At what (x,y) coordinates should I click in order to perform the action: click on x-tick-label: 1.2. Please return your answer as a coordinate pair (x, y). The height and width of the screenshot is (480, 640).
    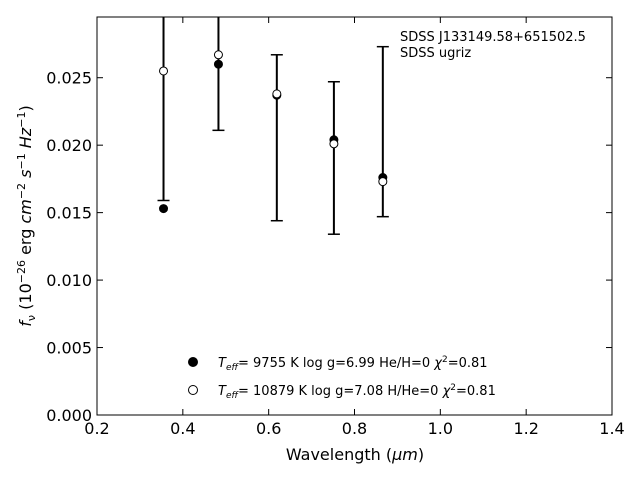
    Looking at the image, I should click on (525, 428).